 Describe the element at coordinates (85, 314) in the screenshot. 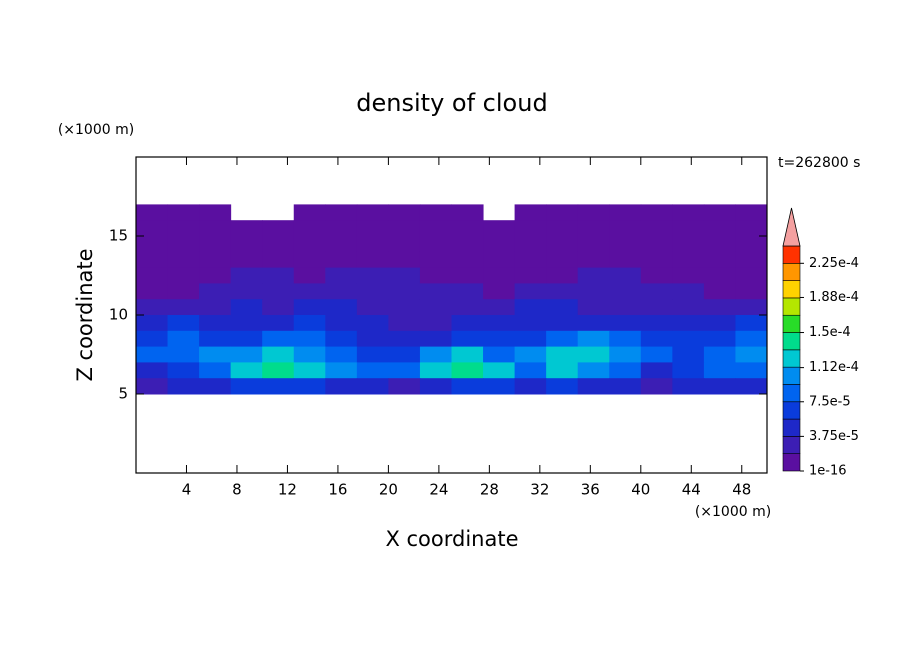

I see `y-axis-label: Z coordinate` at that location.